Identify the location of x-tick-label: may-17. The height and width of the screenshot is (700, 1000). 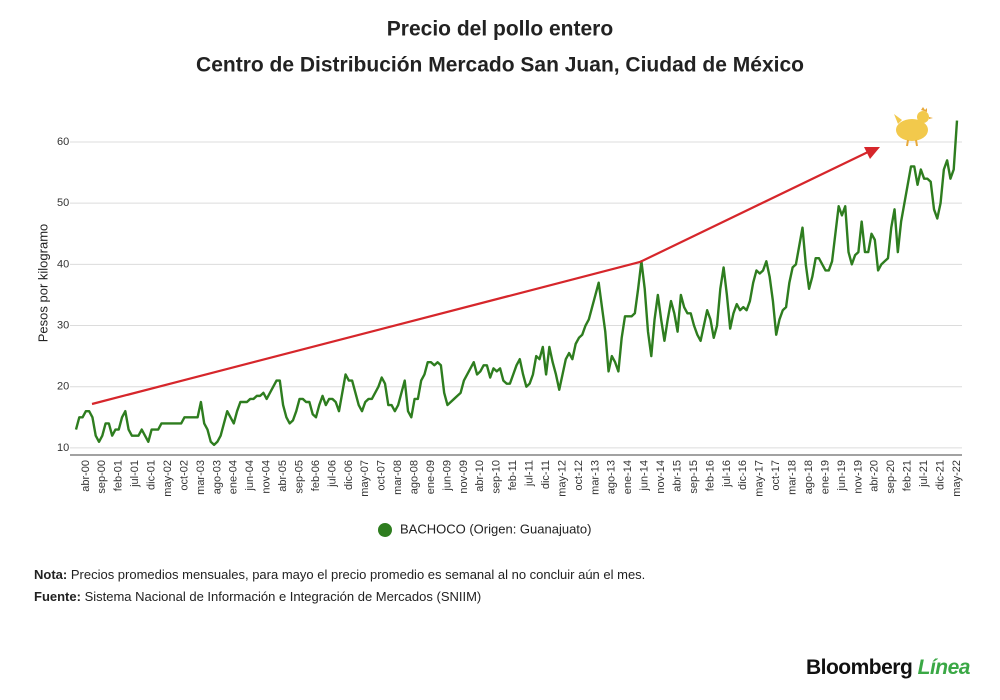
(760, 478).